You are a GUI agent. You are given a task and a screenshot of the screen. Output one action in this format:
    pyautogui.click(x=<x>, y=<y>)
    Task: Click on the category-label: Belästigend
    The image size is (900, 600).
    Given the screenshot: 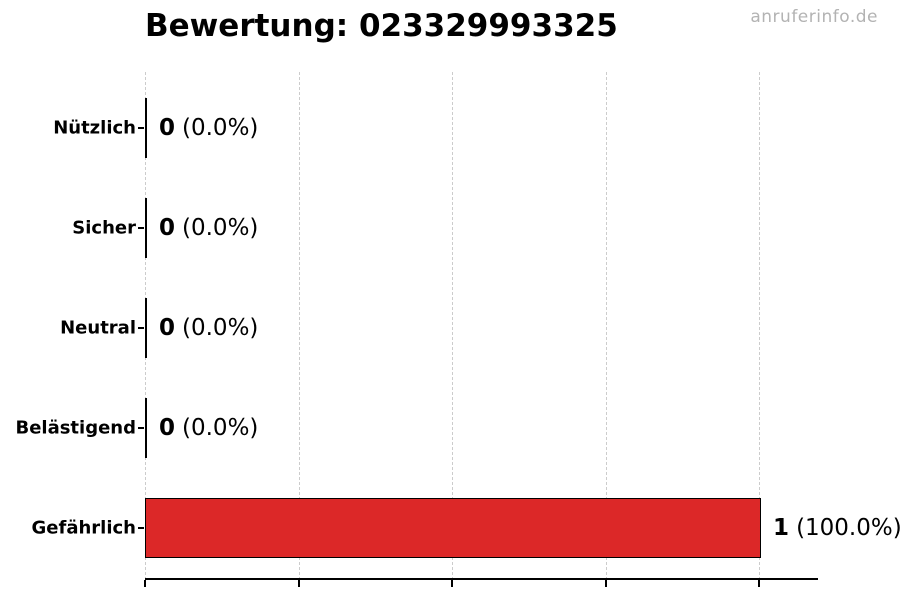 What is the action you would take?
    pyautogui.click(x=75, y=428)
    